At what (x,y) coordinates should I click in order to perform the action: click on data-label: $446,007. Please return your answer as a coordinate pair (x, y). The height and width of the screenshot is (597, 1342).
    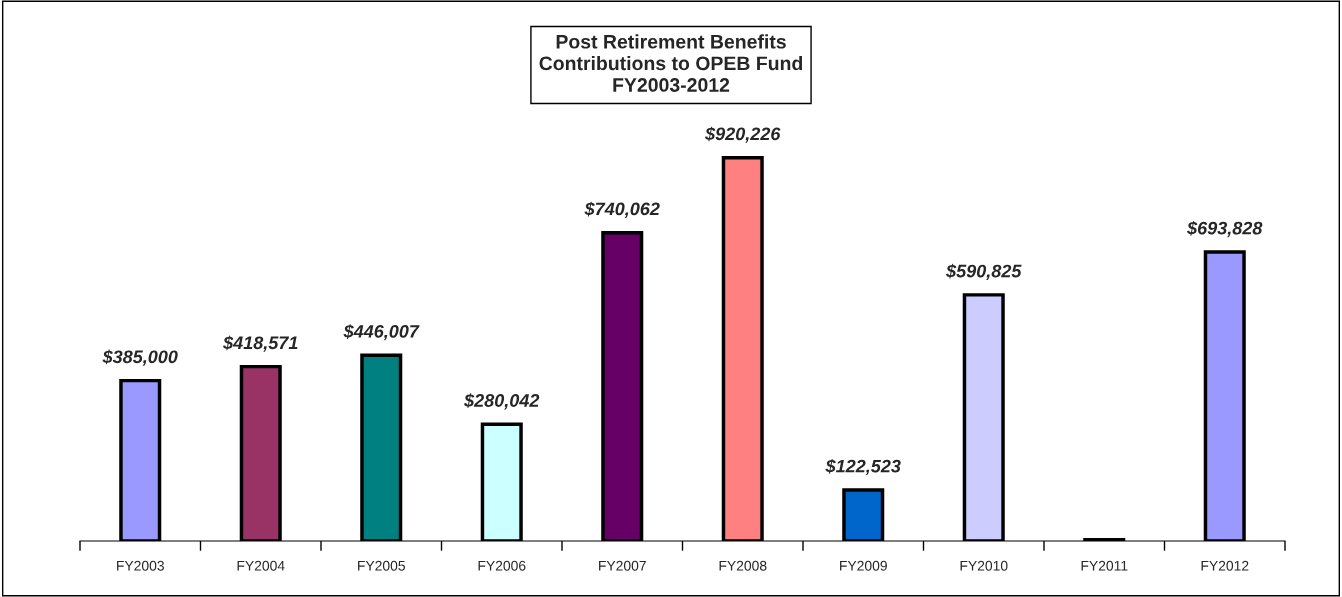
    Looking at the image, I should click on (381, 332).